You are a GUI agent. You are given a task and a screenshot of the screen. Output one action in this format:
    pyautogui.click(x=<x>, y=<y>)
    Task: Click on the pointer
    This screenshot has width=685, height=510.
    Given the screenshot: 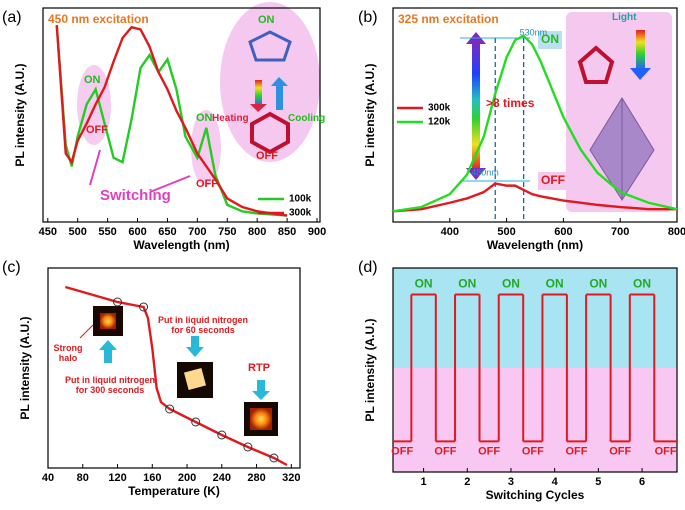 What is the action you would take?
    pyautogui.click(x=86, y=331)
    